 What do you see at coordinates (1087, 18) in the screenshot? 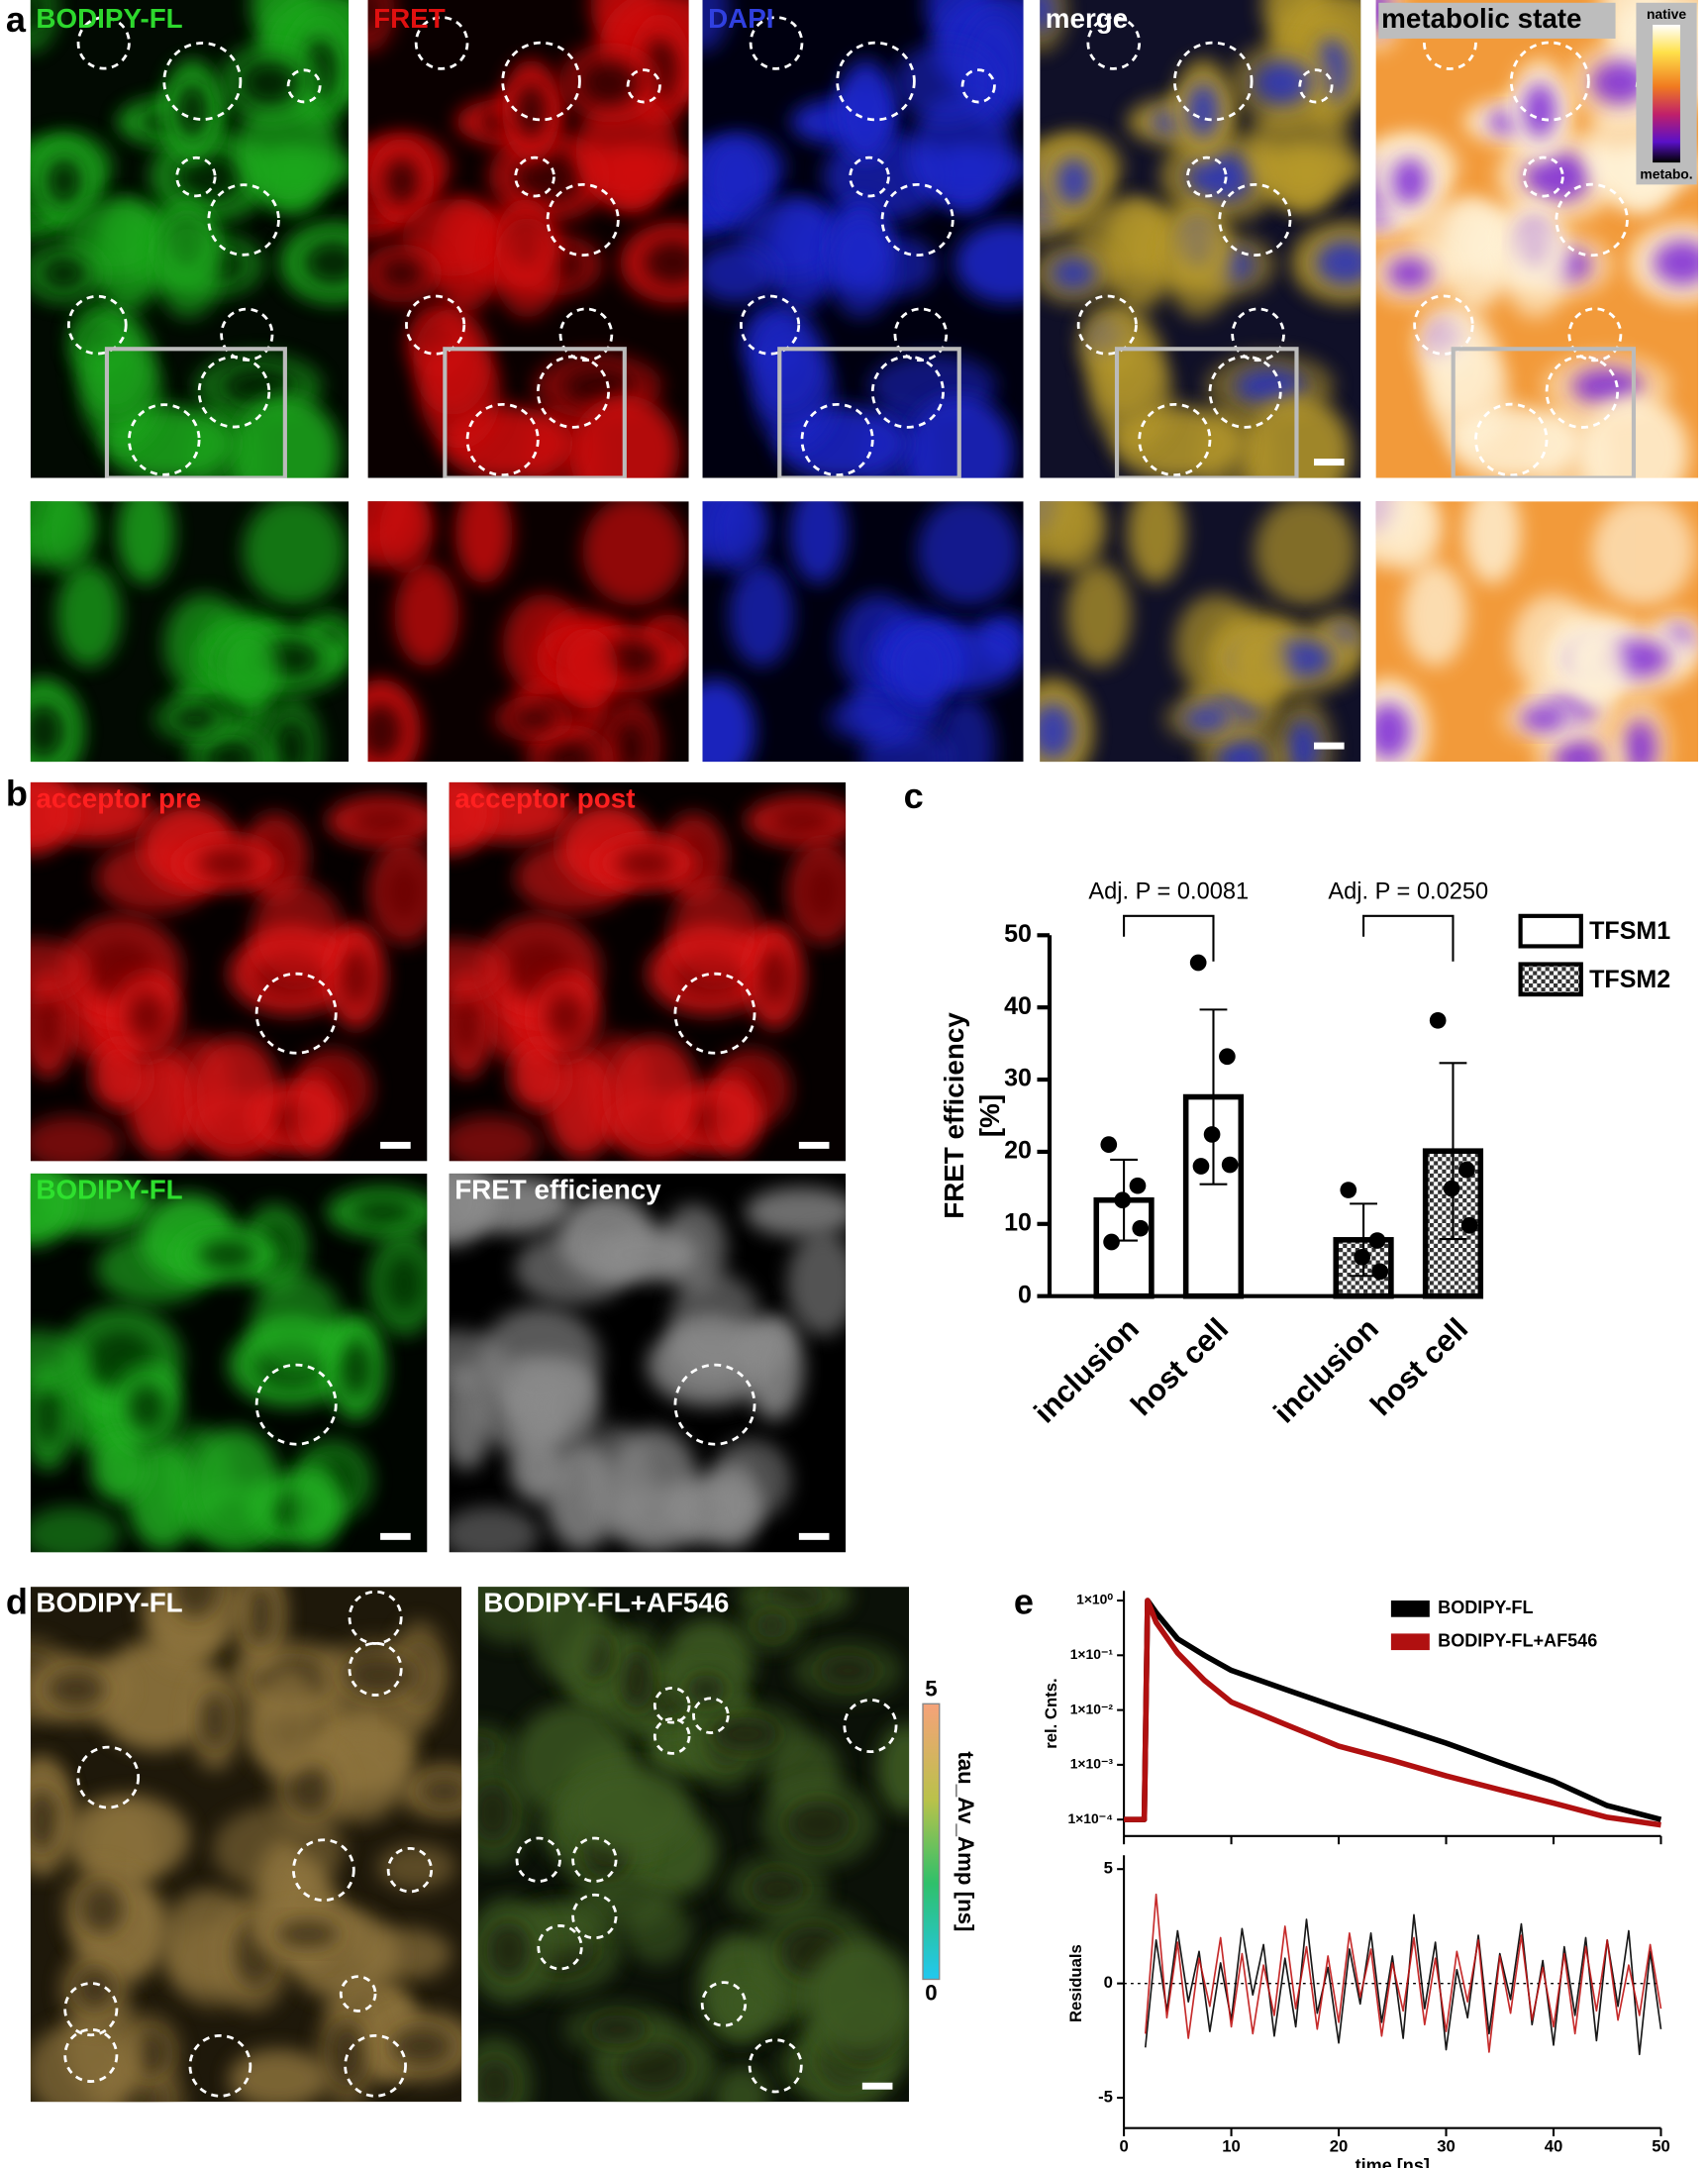
I see `image-caption: merge` at bounding box center [1087, 18].